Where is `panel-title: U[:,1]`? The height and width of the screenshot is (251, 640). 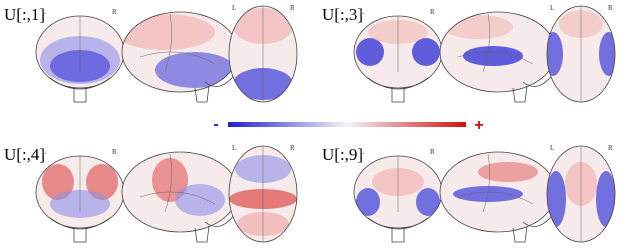 panel-title: U[:,1] is located at coordinates (24, 14).